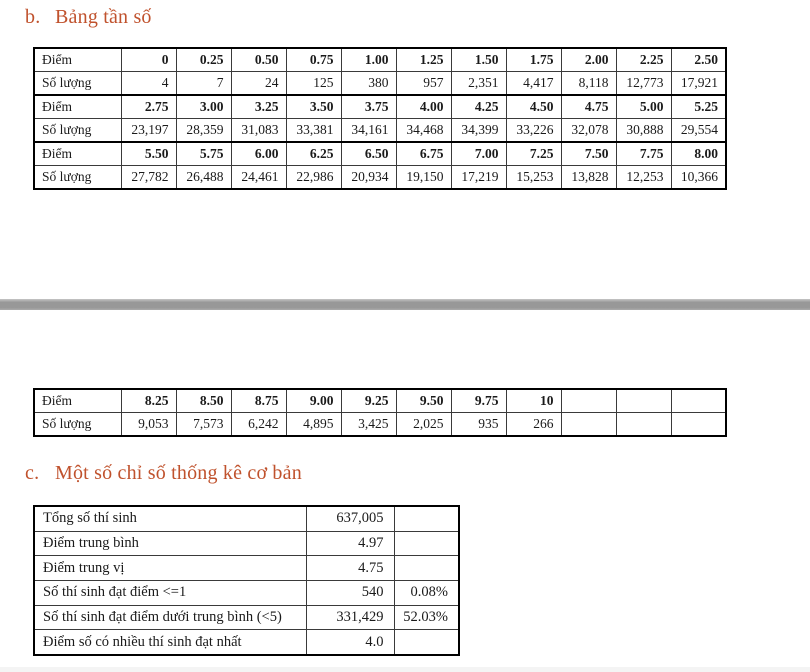  What do you see at coordinates (350, 642) in the screenshot?
I see `stats-value: 4.0` at bounding box center [350, 642].